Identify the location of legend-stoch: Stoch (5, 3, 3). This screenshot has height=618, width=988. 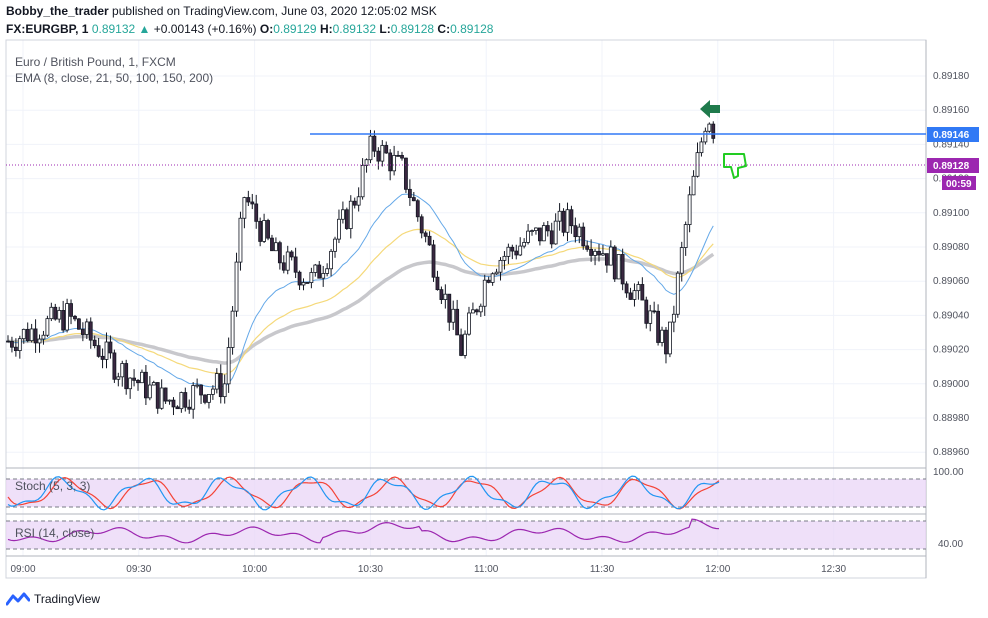
(52, 486).